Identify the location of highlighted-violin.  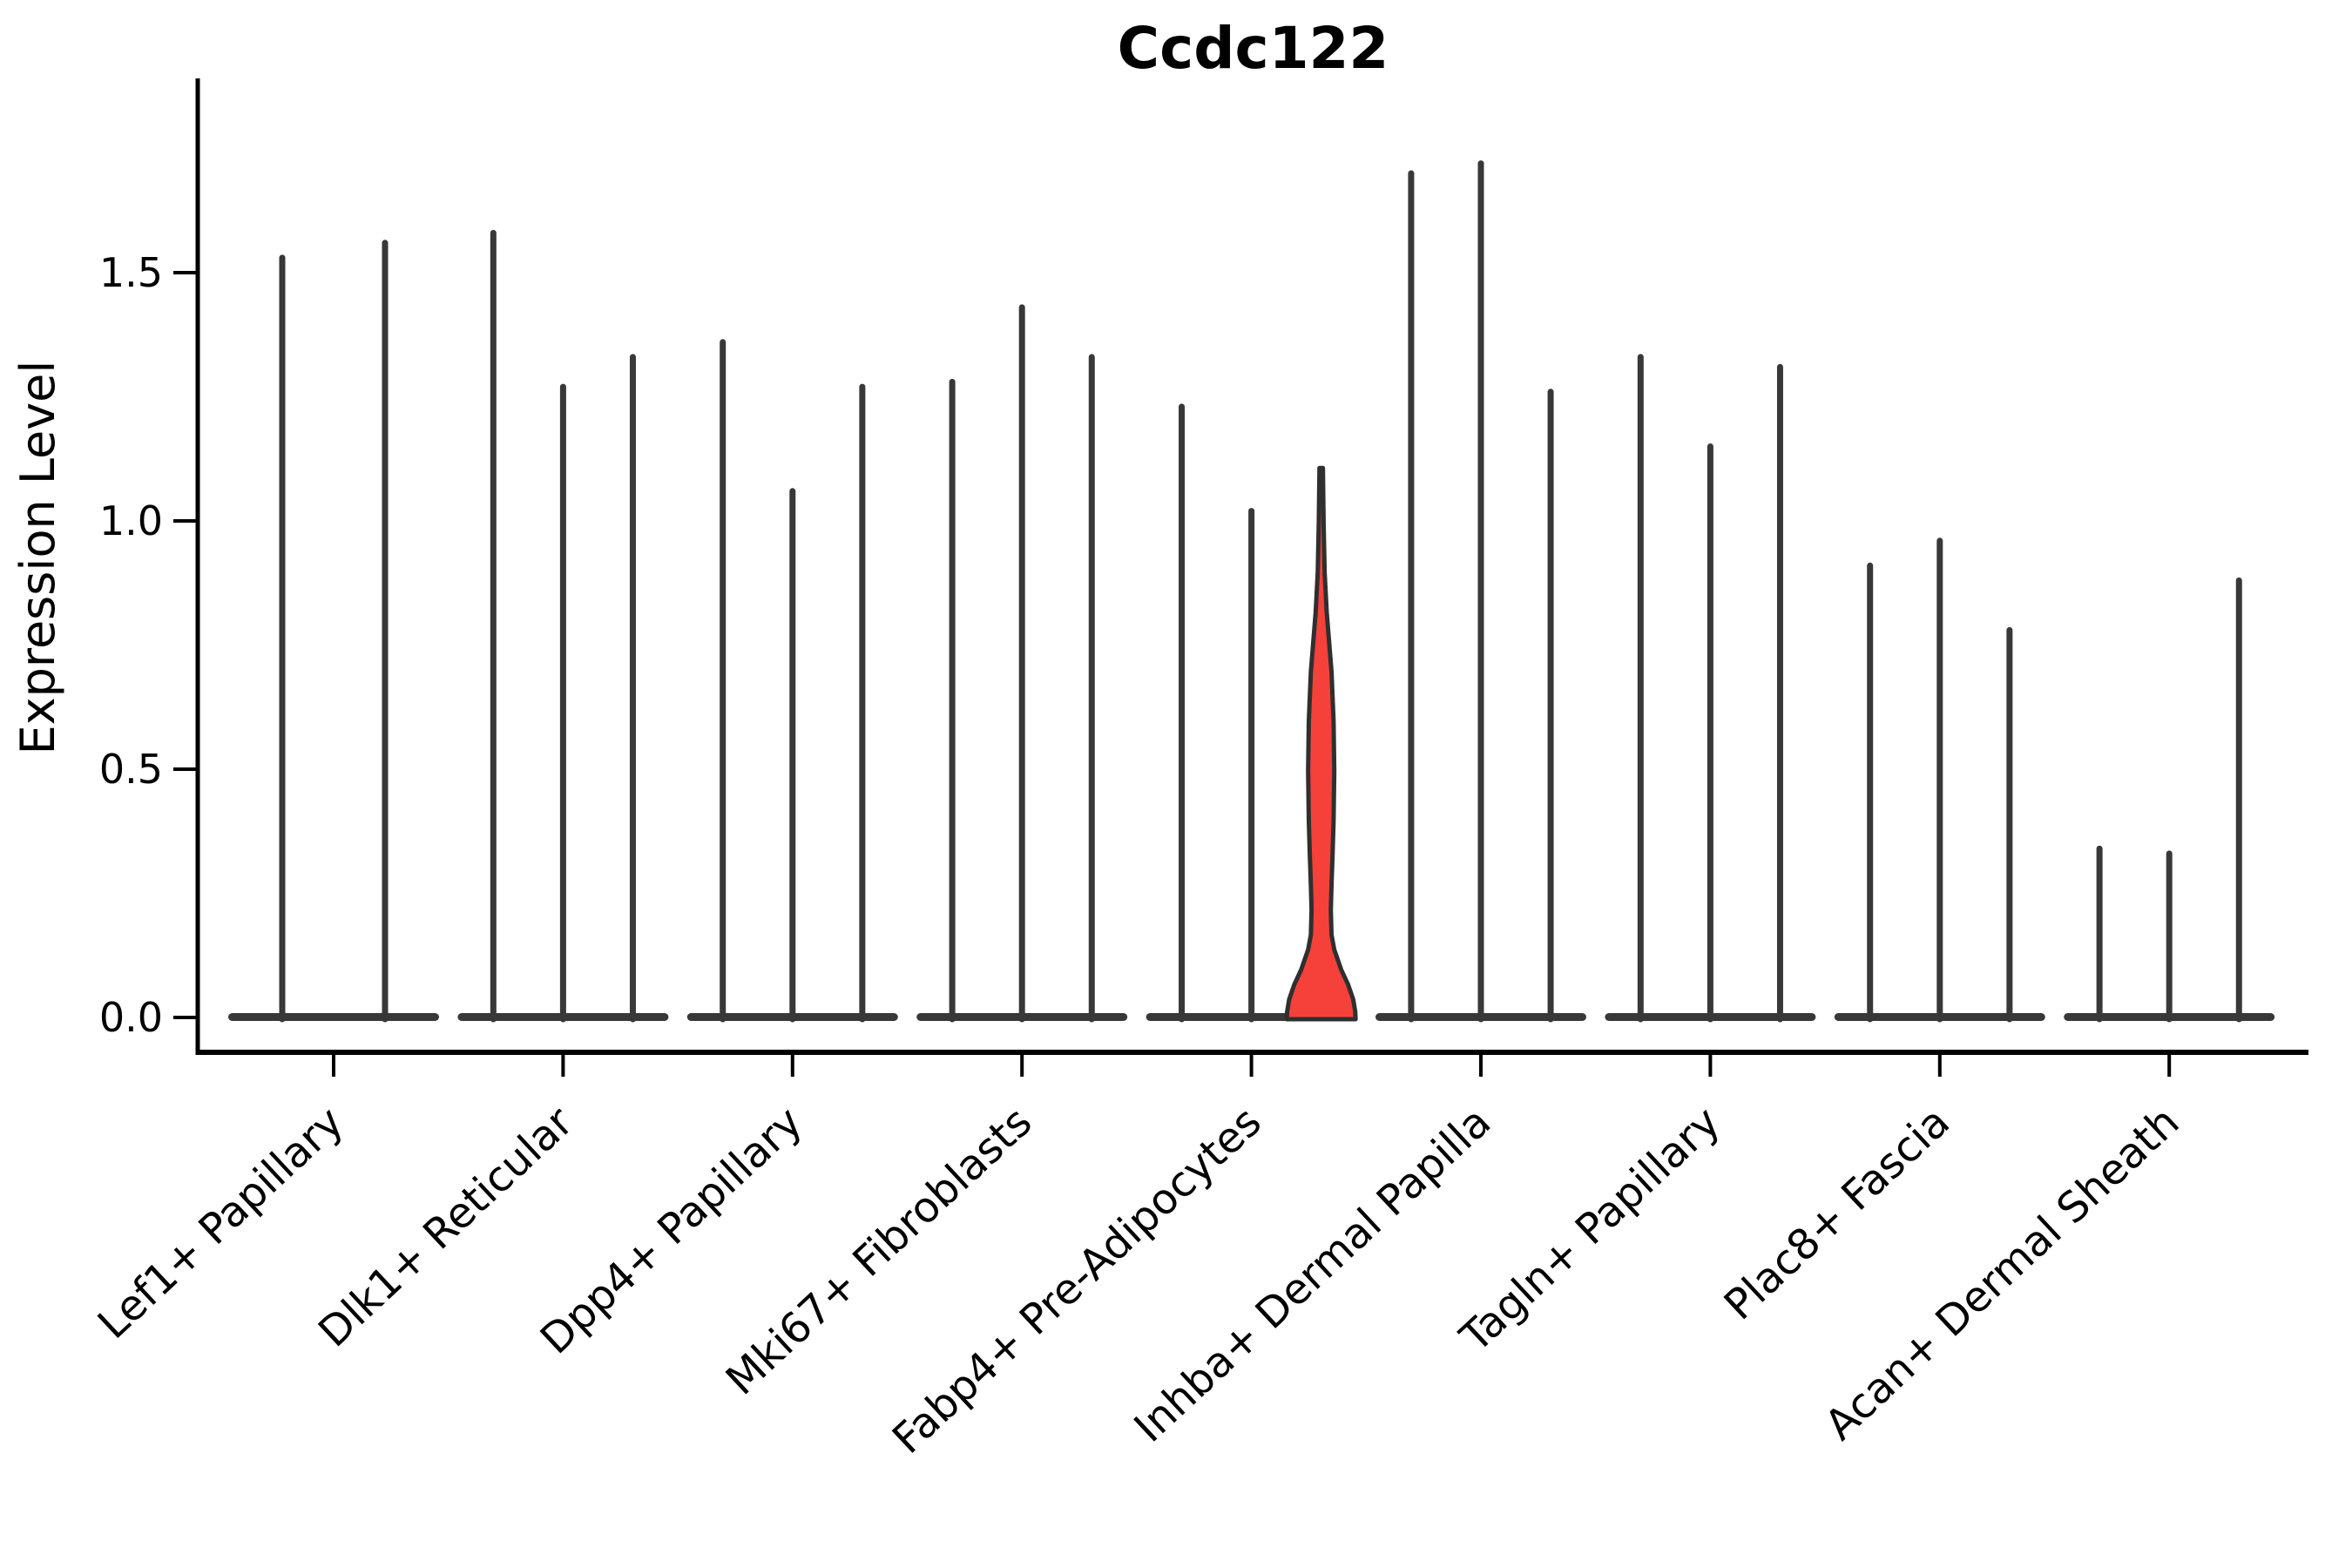
(1321, 743).